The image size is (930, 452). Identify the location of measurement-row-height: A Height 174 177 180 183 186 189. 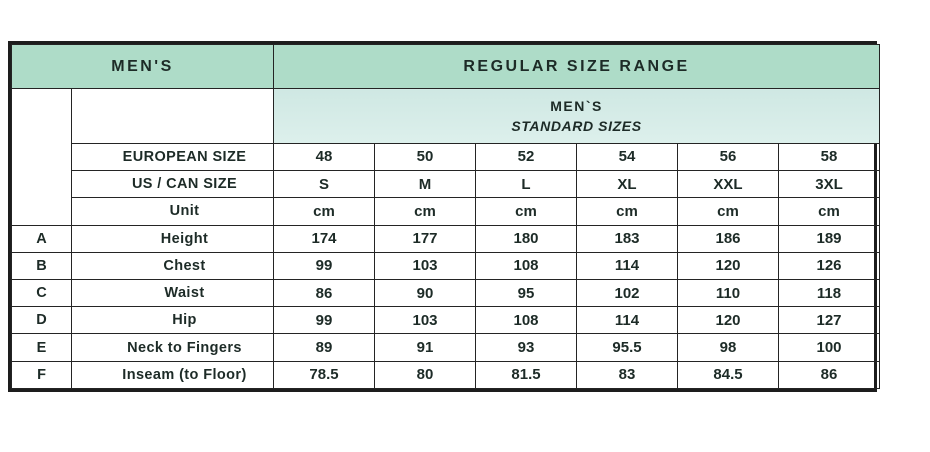
(446, 238).